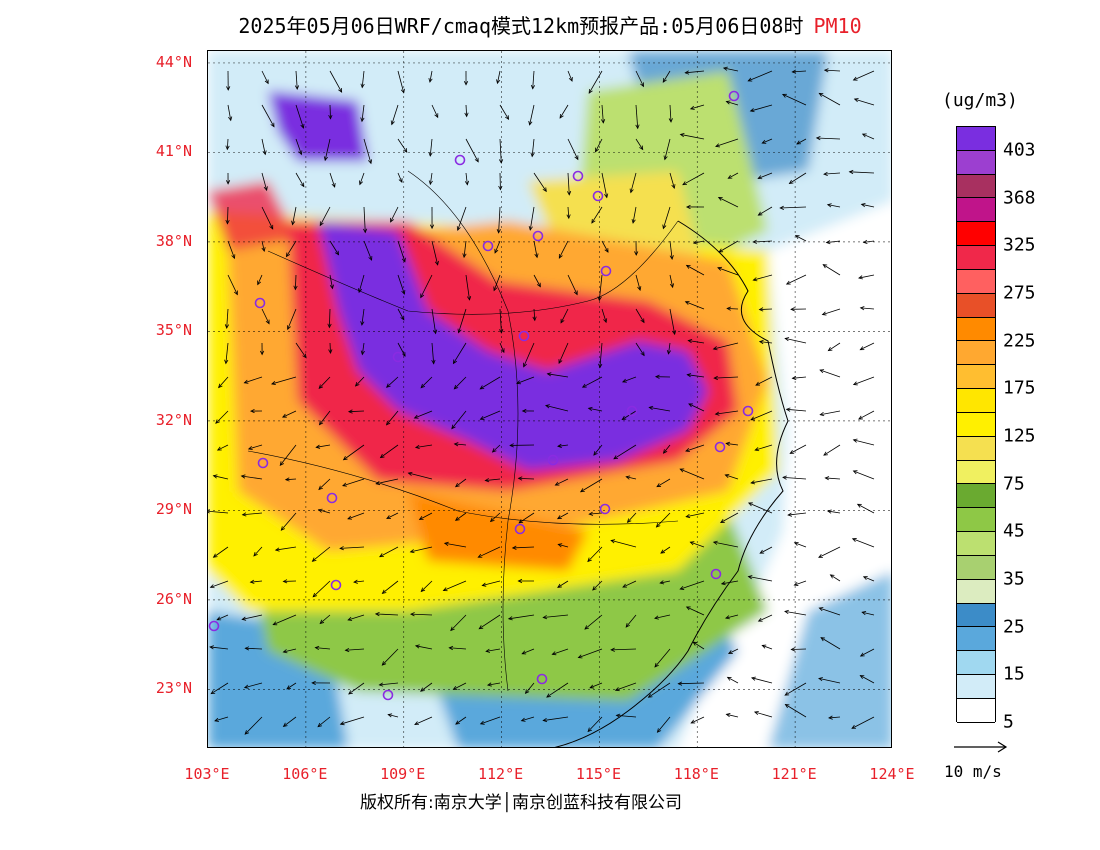 The width and height of the screenshot is (1100, 850). I want to click on lon-label: 115°E, so click(598, 774).